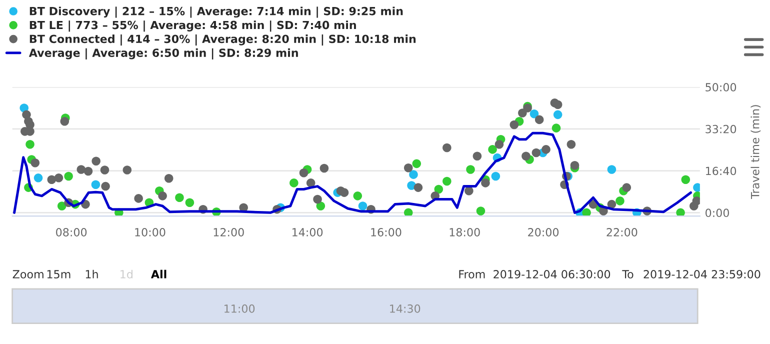 This screenshot has height=344, width=770. Describe the element at coordinates (465, 232) in the screenshot. I see `x-tick-label: 18:00` at that location.